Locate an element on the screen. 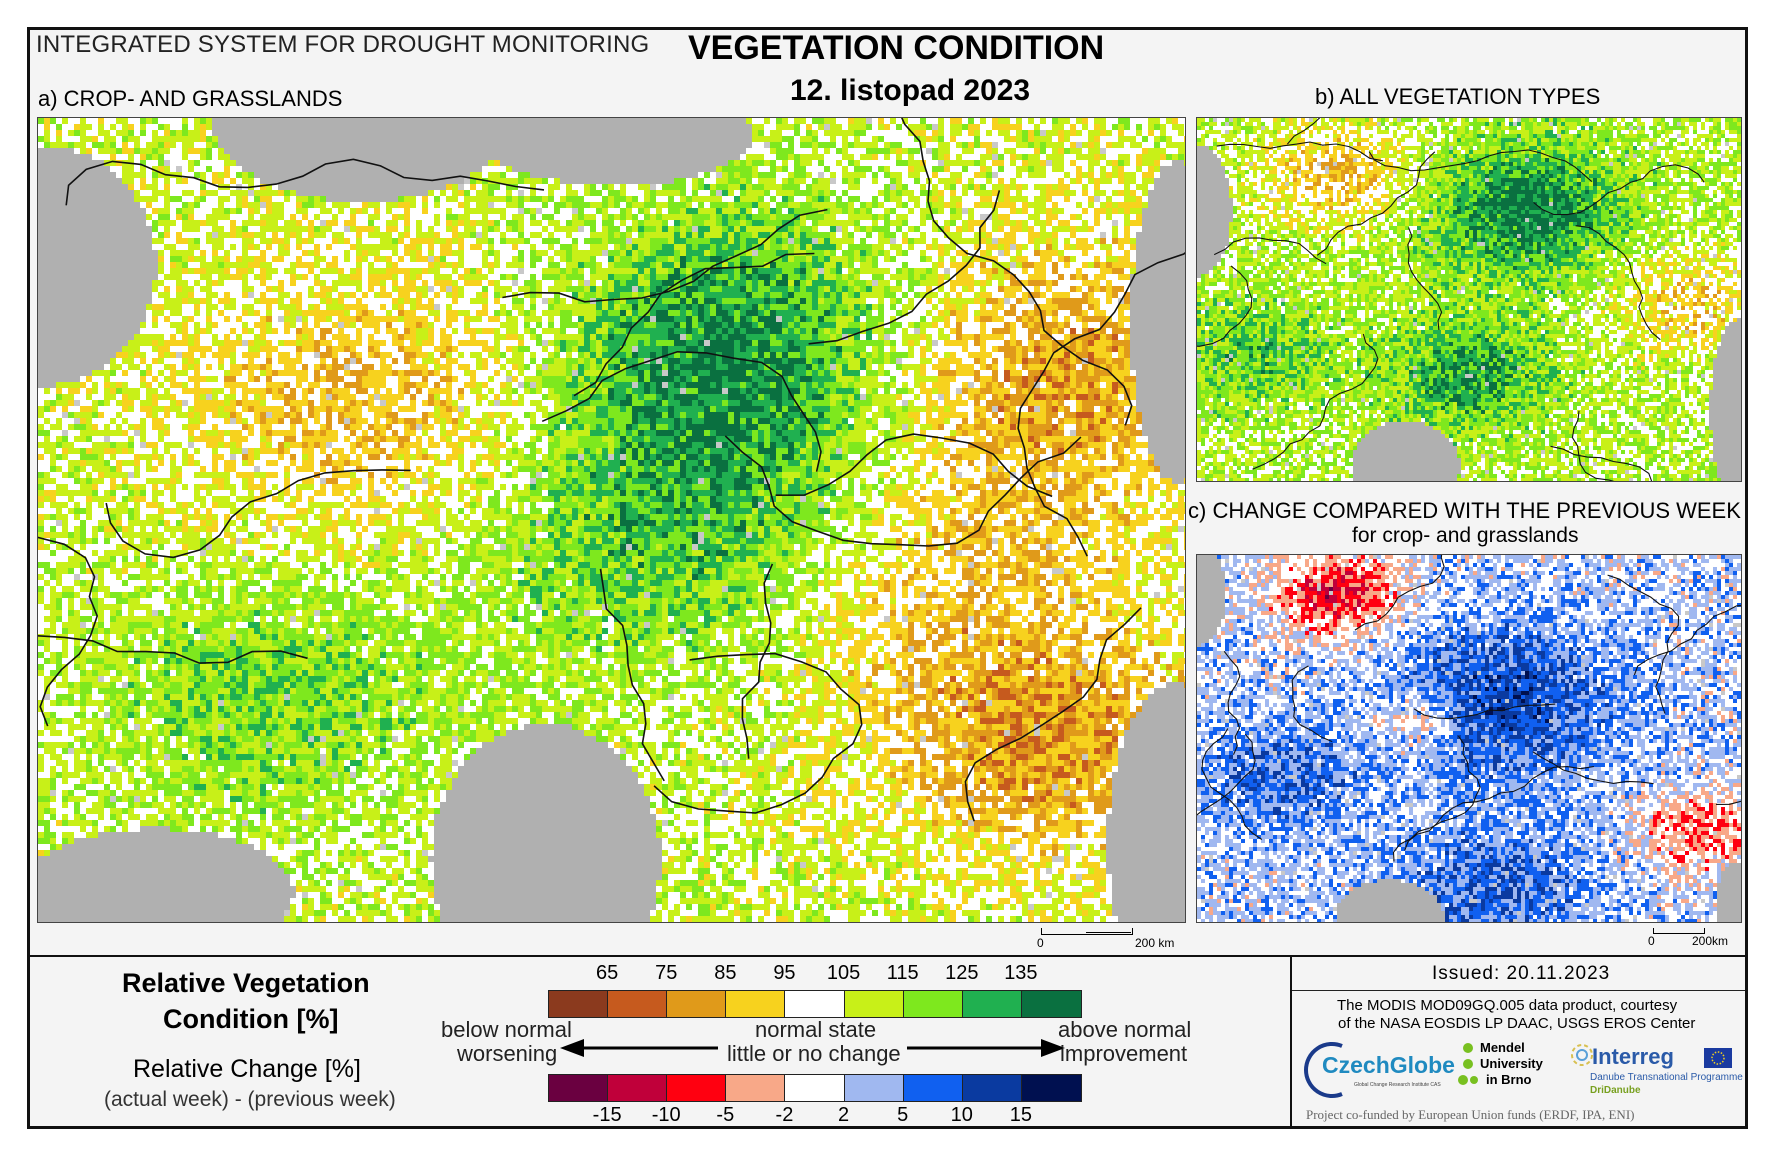 This screenshot has height=1156, width=1772. panel-c-sublabel: for crop- and grasslands is located at coordinates (1465, 536).